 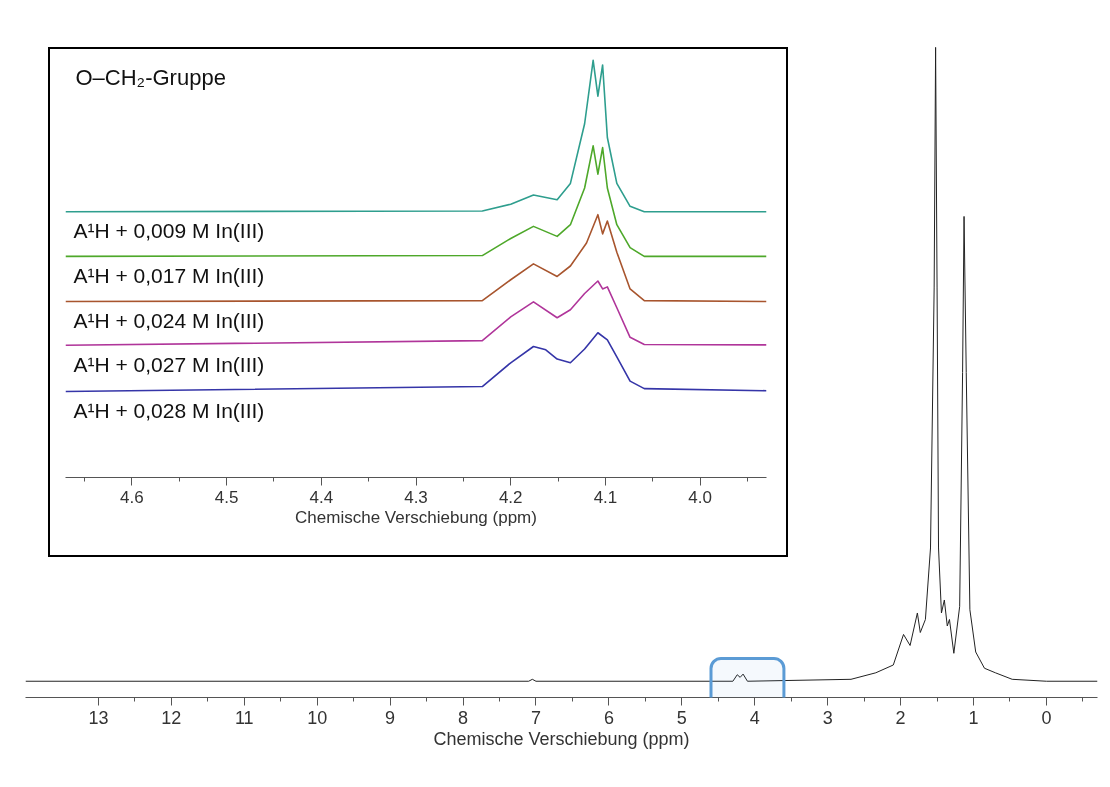 What do you see at coordinates (605, 497) in the screenshot?
I see `x-tick-label: 4.1` at bounding box center [605, 497].